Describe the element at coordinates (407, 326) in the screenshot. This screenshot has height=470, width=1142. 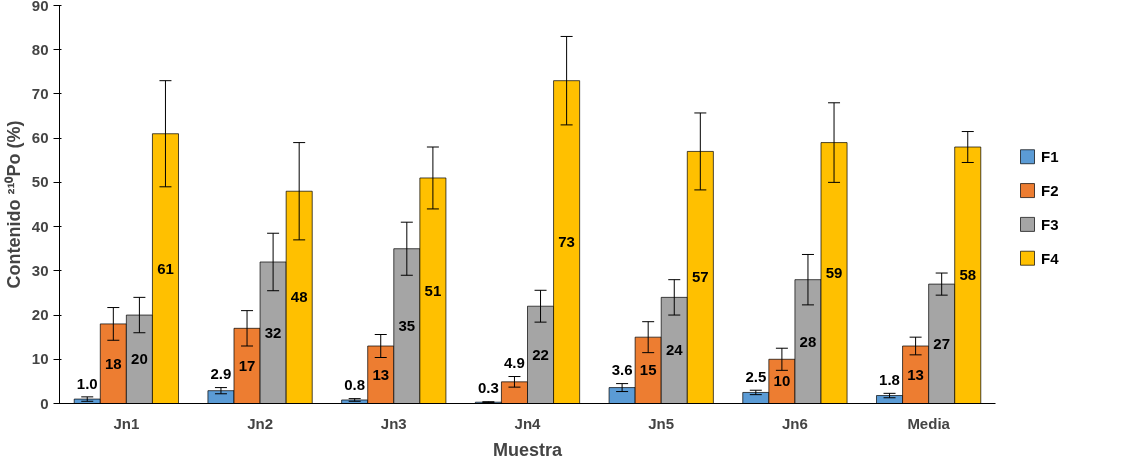
I see `data-label: 35` at that location.